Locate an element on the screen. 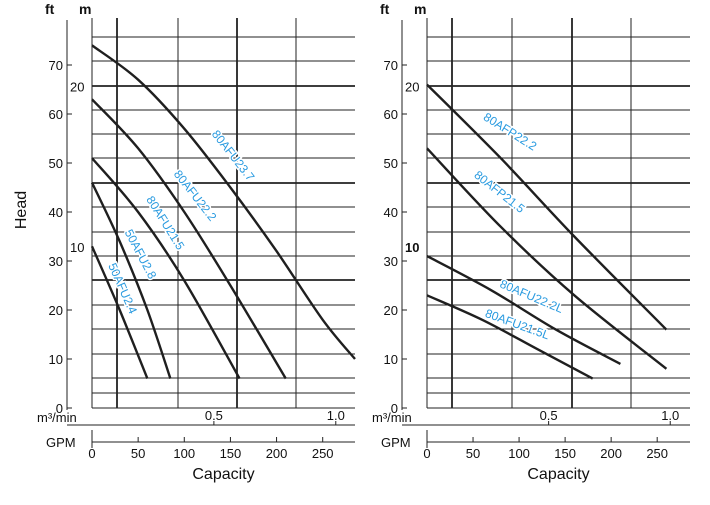 Image resolution: width=710 pixels, height=505 pixels. panel1-m3min-tick-label: 0.5 is located at coordinates (214, 415).